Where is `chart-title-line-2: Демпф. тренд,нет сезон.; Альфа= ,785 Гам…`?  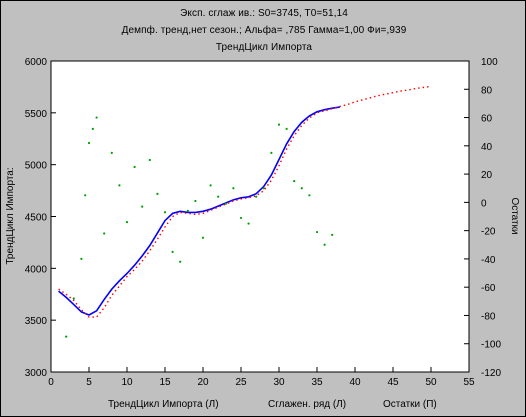
chart-title-line-2: Демпф. тренд,нет сезон.; Альфа= ,785 Гам… is located at coordinates (264, 30).